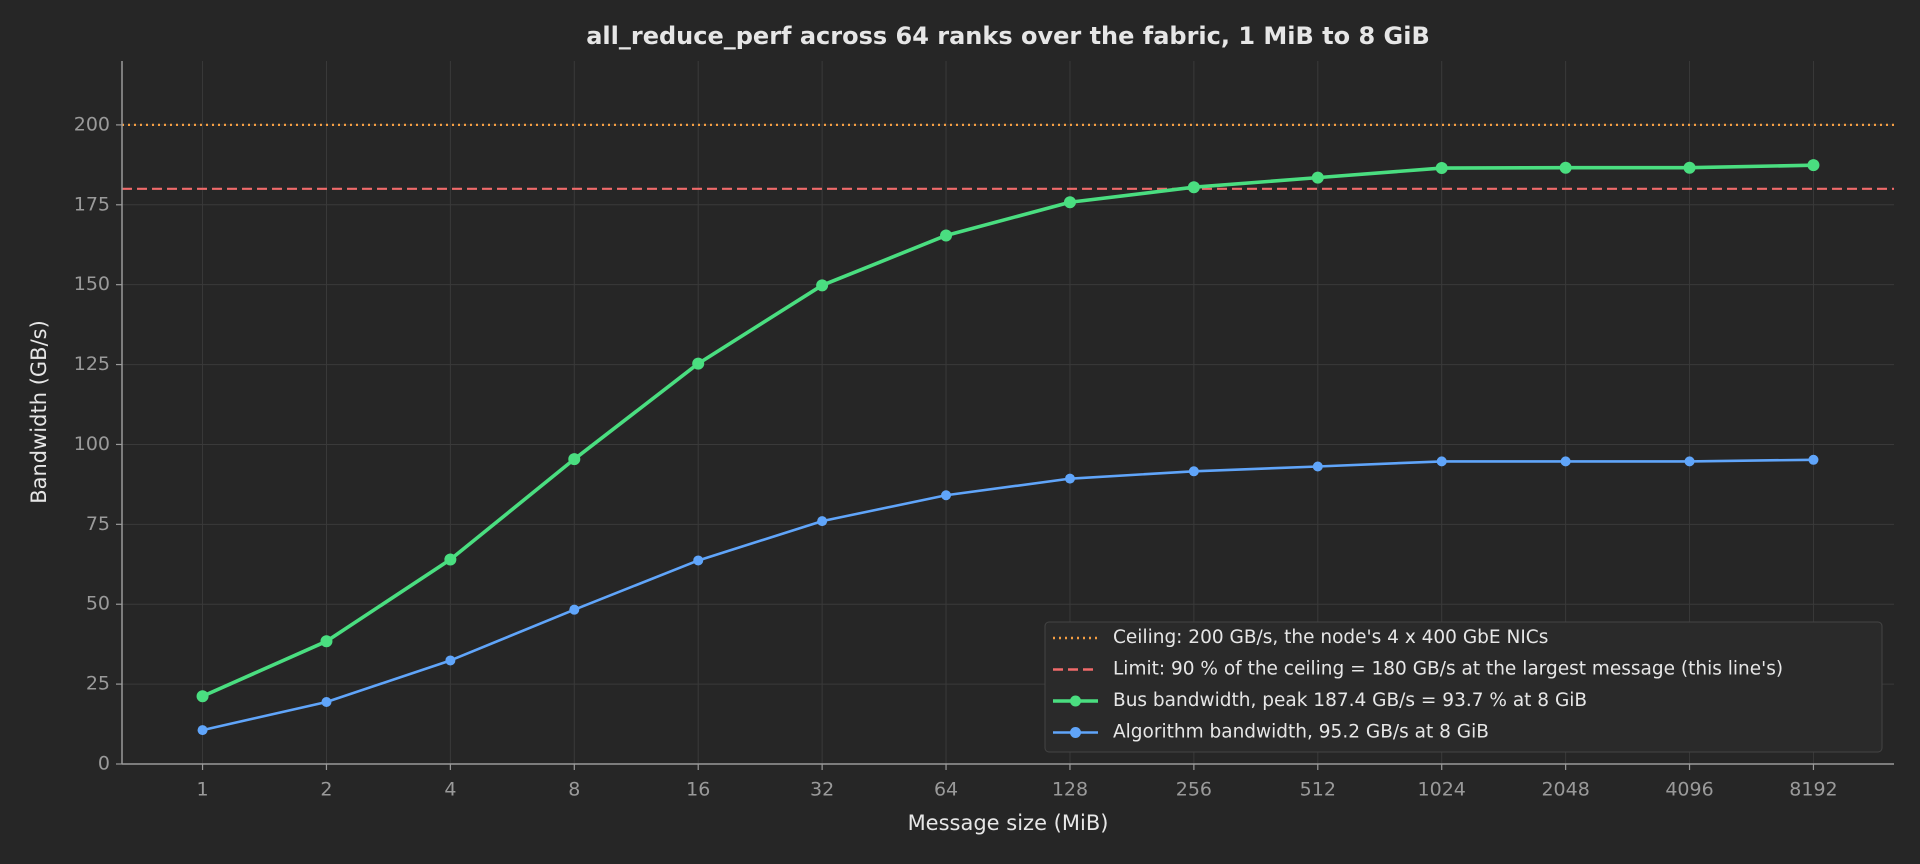 This screenshot has width=1920, height=864. What do you see at coordinates (1194, 790) in the screenshot?
I see `x-tick-label: 256` at bounding box center [1194, 790].